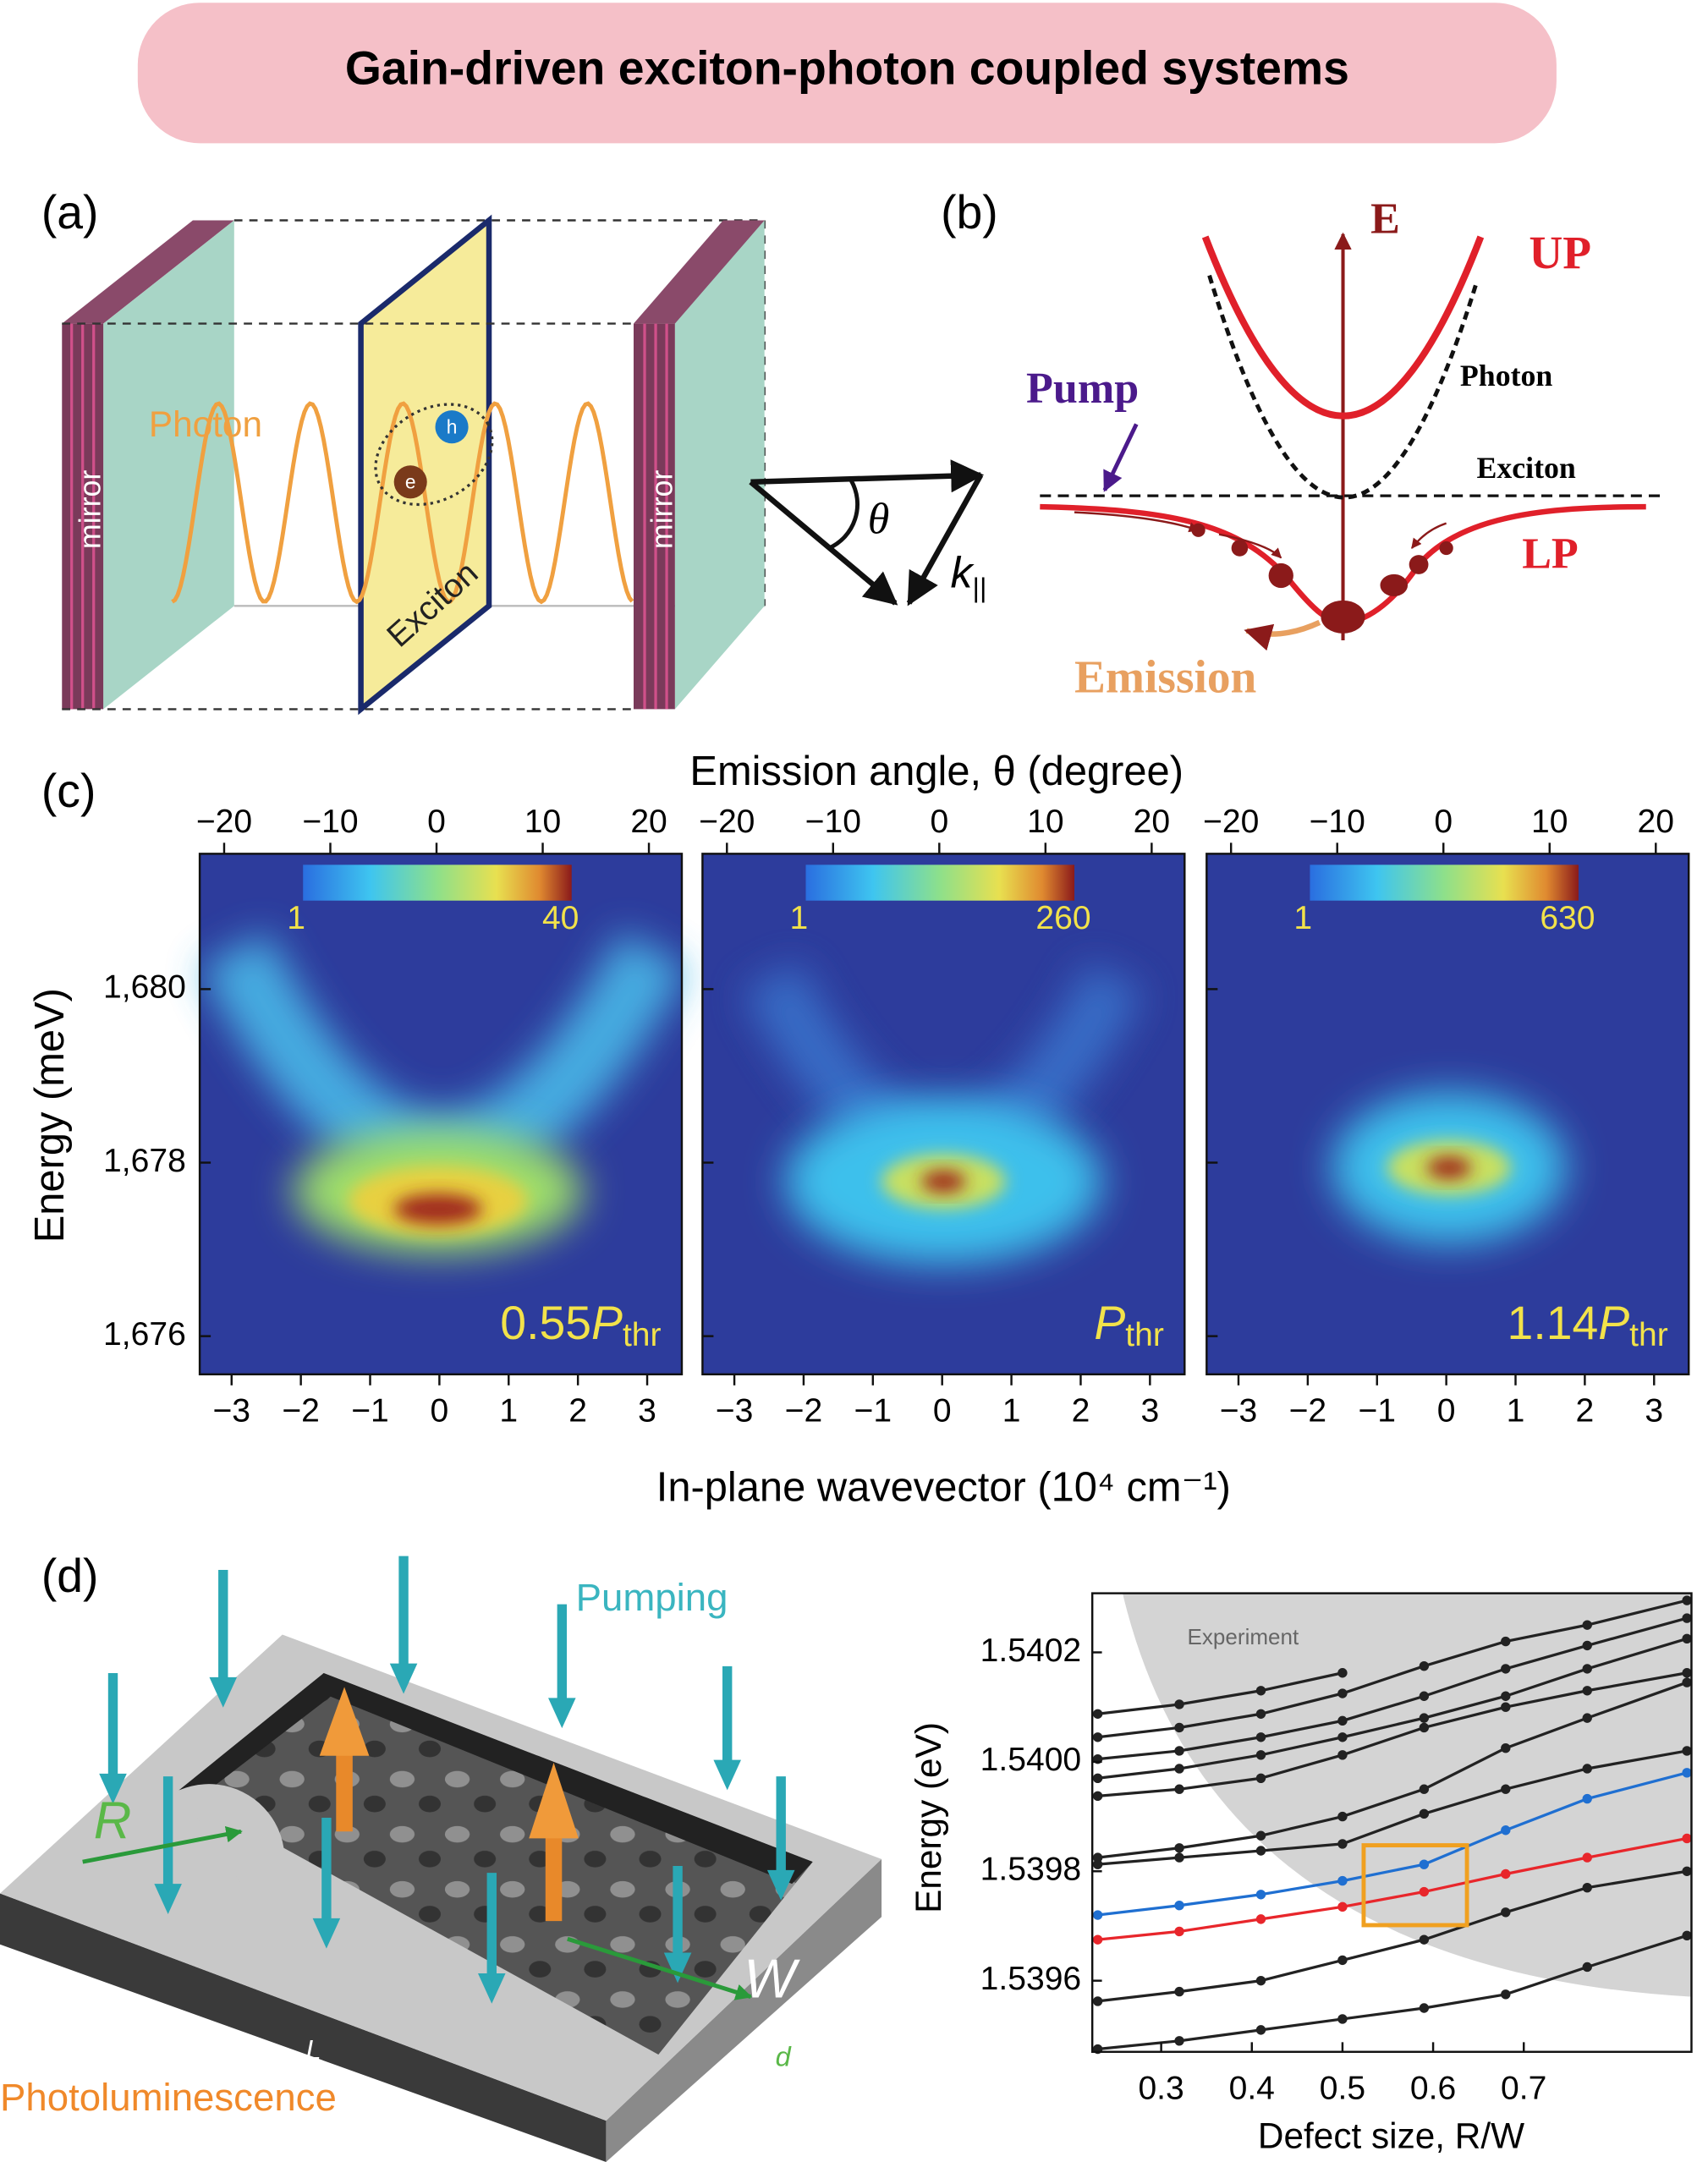 This screenshot has height=2162, width=1708. I want to click on pump-label: Pump, so click(1082, 389).